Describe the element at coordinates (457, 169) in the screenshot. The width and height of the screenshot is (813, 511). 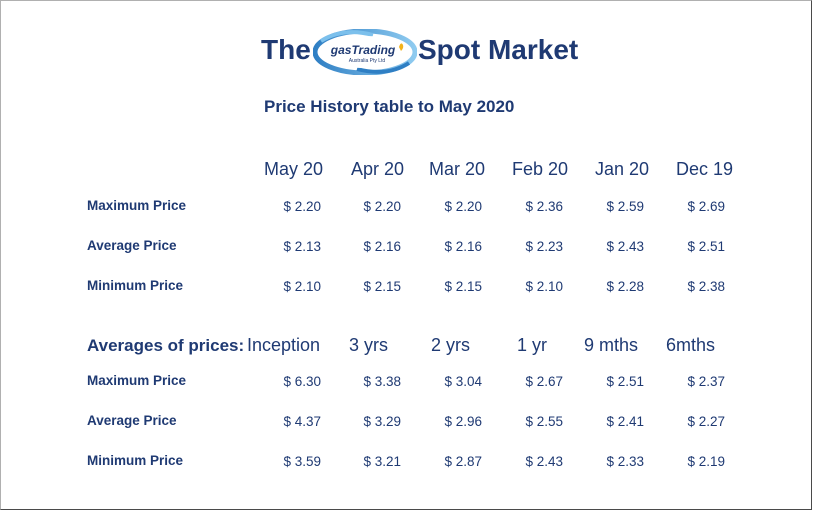
I see `col-header-mar20: Mar 20` at that location.